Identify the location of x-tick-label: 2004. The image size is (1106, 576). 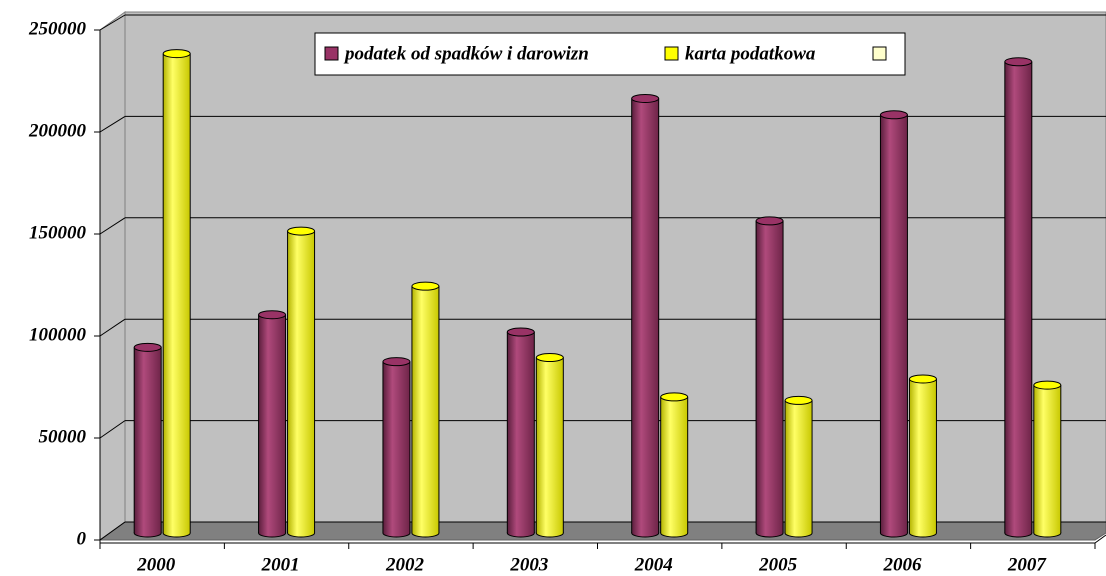
(653, 564).